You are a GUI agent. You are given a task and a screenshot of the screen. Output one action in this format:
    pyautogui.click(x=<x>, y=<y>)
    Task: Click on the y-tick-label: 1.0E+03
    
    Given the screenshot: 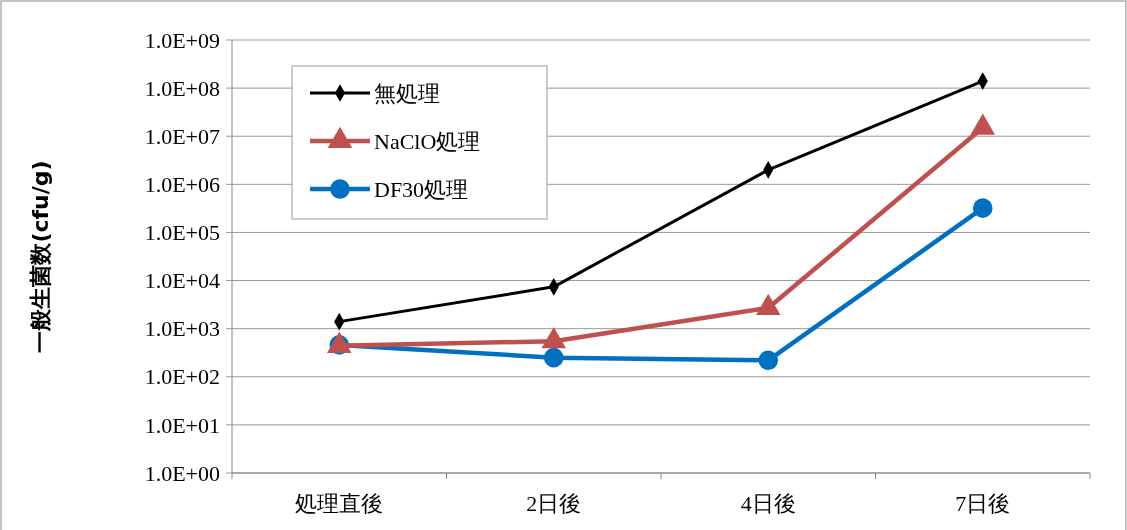 What is the action you would take?
    pyautogui.click(x=182, y=329)
    